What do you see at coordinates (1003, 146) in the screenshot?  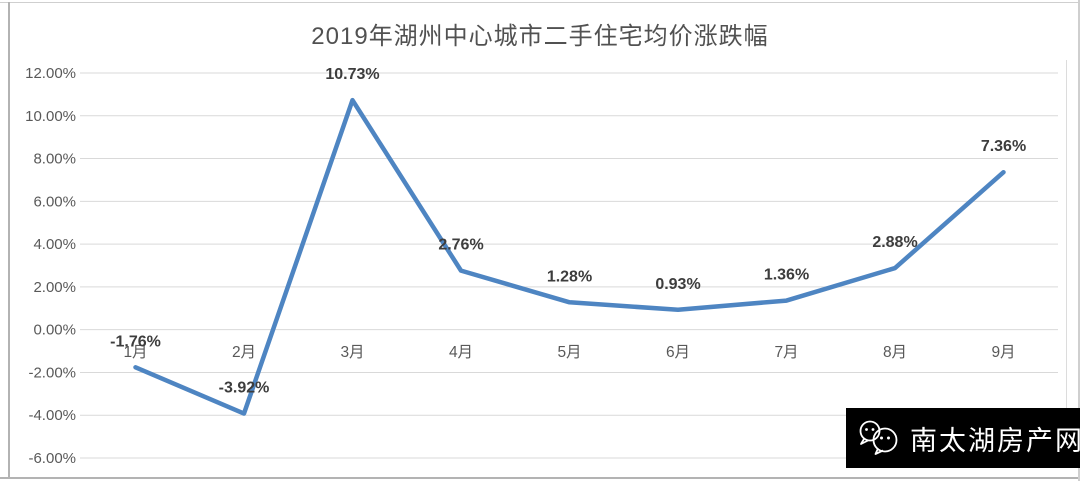 I see `data-label: 7.36%` at bounding box center [1003, 146].